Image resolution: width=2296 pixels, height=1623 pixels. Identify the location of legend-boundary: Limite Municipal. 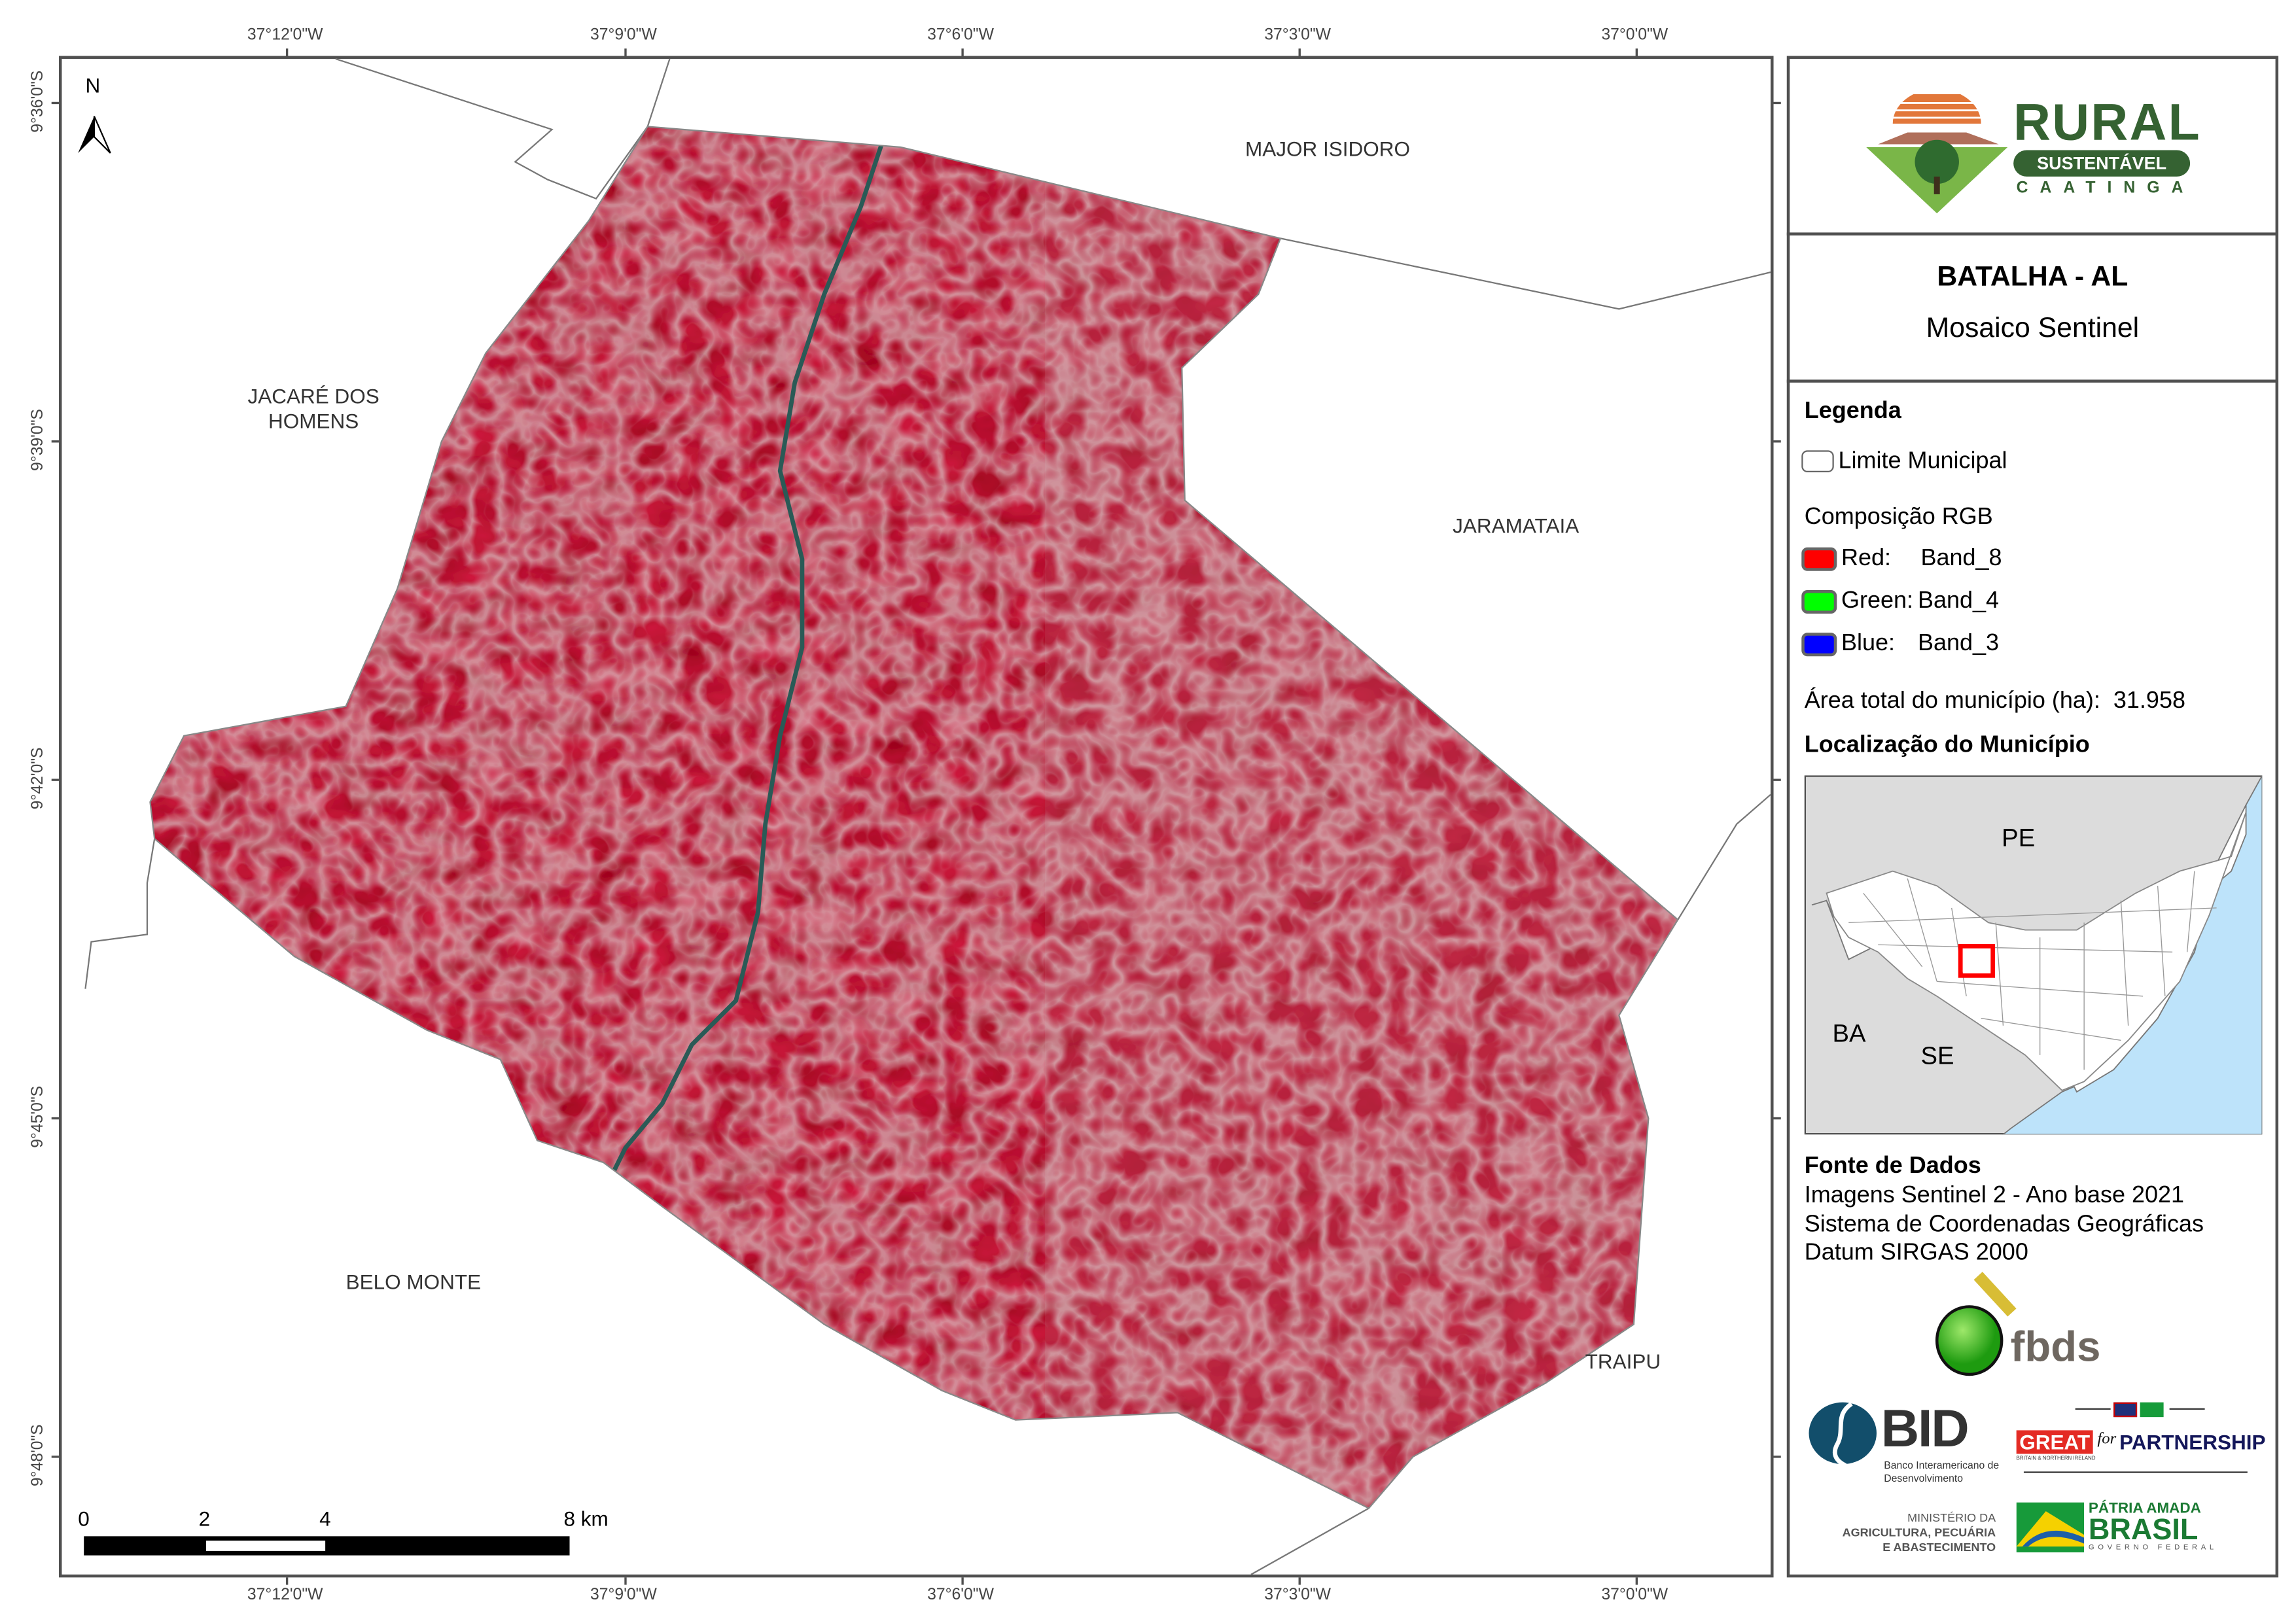
(1904, 462).